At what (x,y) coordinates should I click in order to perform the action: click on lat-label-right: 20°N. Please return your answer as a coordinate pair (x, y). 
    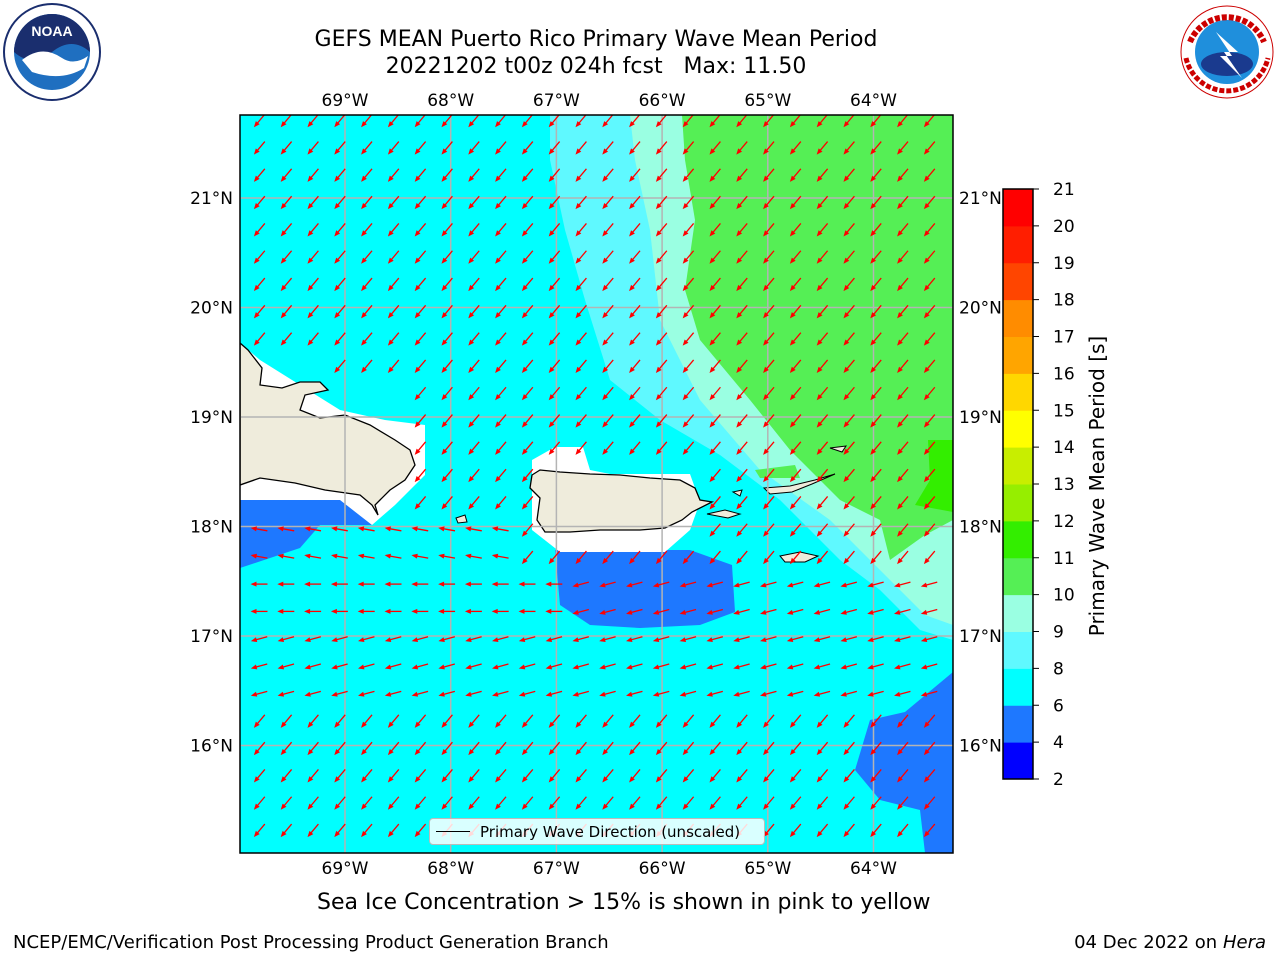
    Looking at the image, I should click on (980, 309).